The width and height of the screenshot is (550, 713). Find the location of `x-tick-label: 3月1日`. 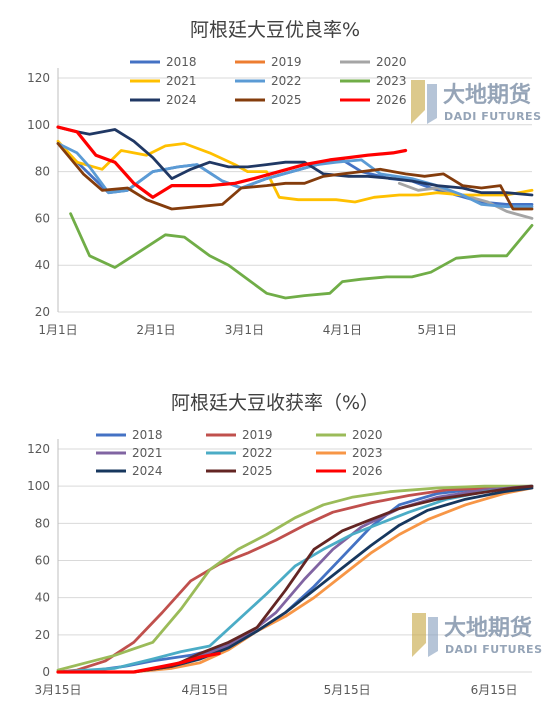

x-tick-label: 3月1日 is located at coordinates (244, 330).